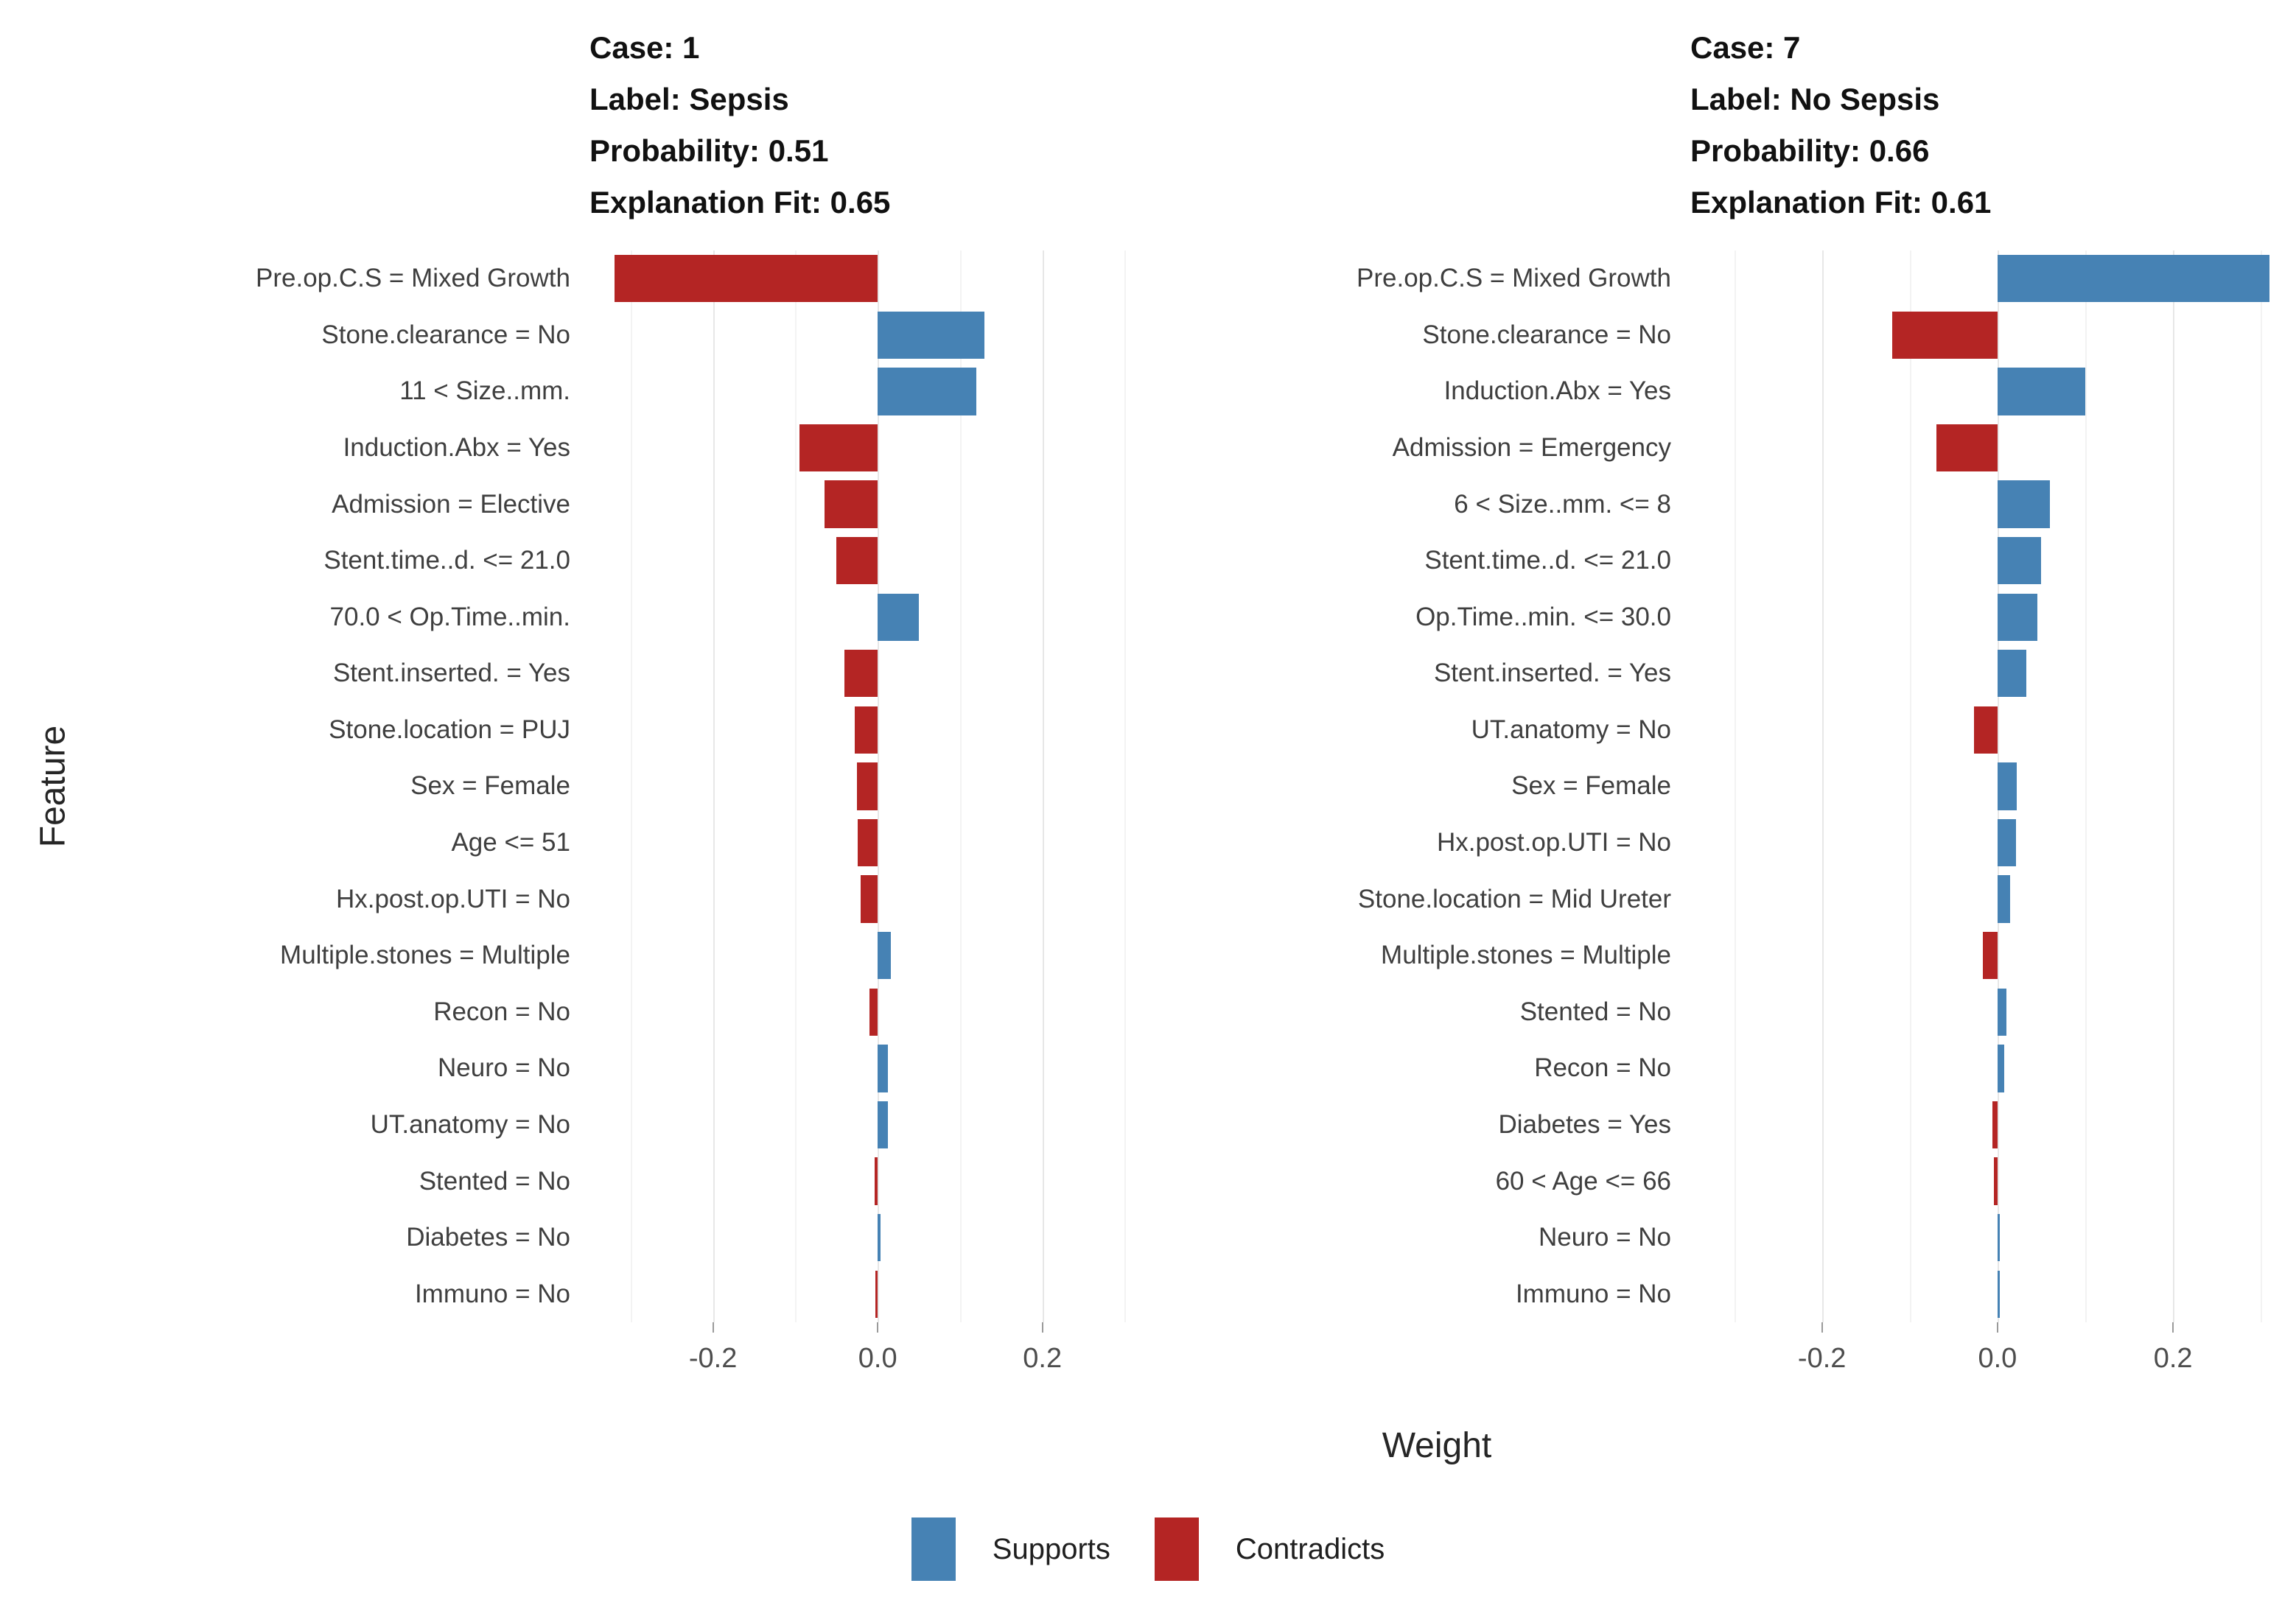  I want to click on label-line: Label: No Sepsis, so click(1815, 99).